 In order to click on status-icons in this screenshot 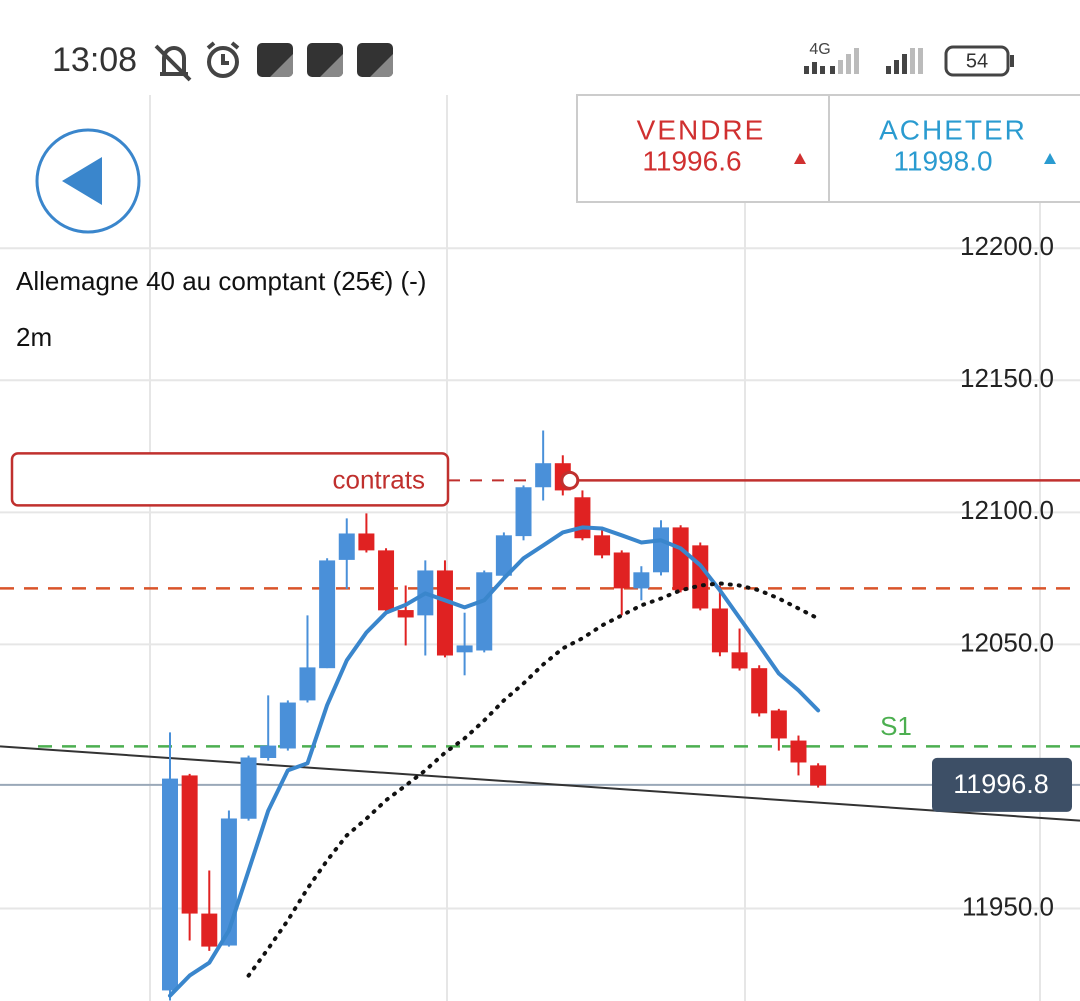, I will do `click(197, 61)`.